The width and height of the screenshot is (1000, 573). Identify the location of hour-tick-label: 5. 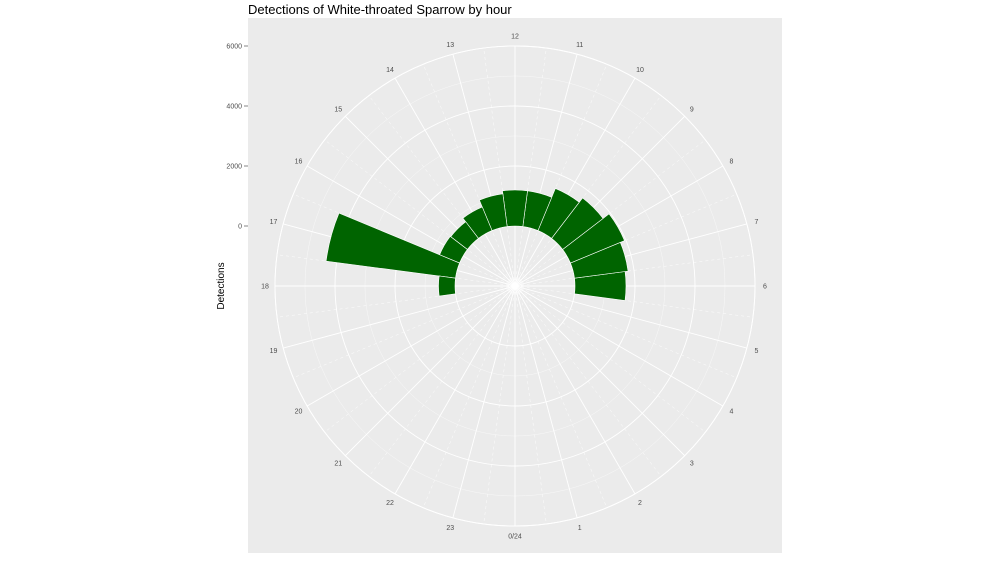
(757, 351).